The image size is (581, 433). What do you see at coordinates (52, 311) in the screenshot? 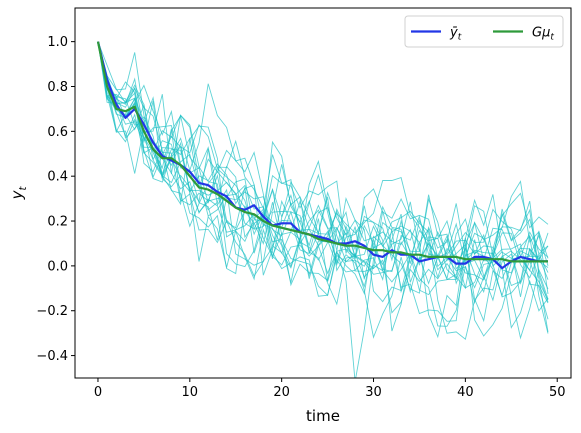
I see `y-tick-label: −0.2` at bounding box center [52, 311].